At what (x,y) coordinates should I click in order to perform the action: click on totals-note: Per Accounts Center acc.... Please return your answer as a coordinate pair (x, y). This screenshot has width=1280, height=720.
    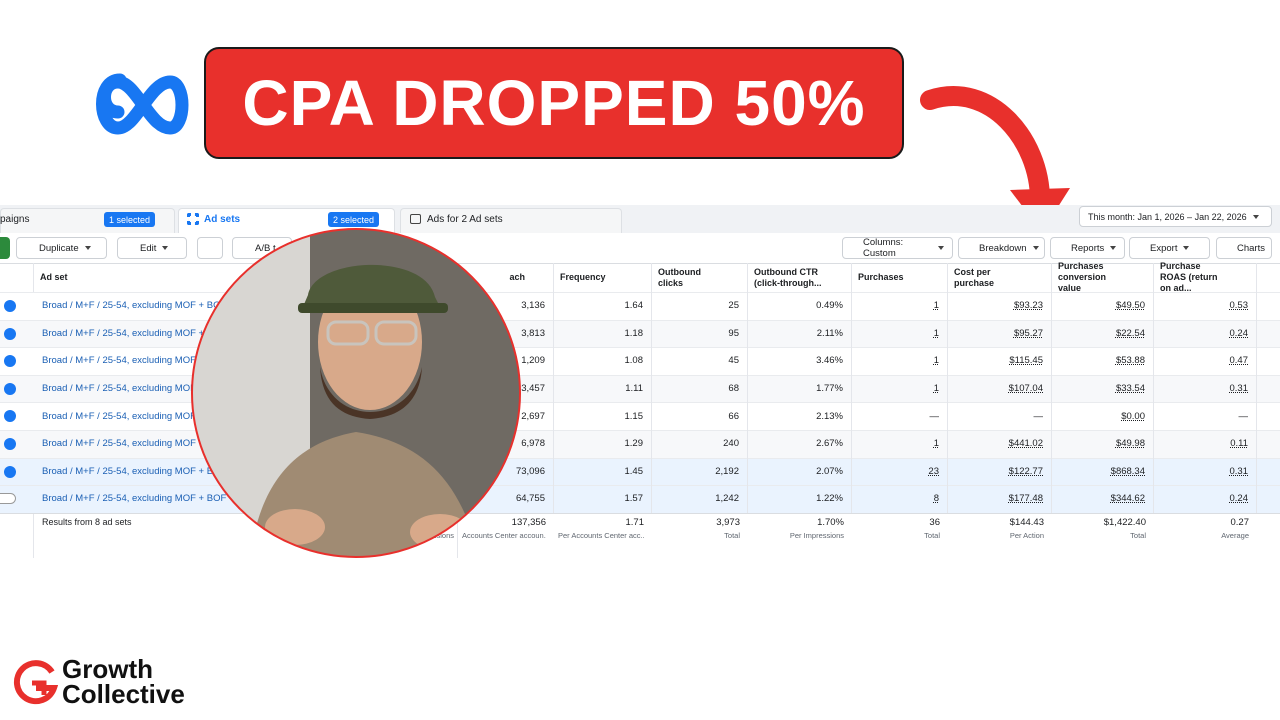
    Looking at the image, I should click on (601, 535).